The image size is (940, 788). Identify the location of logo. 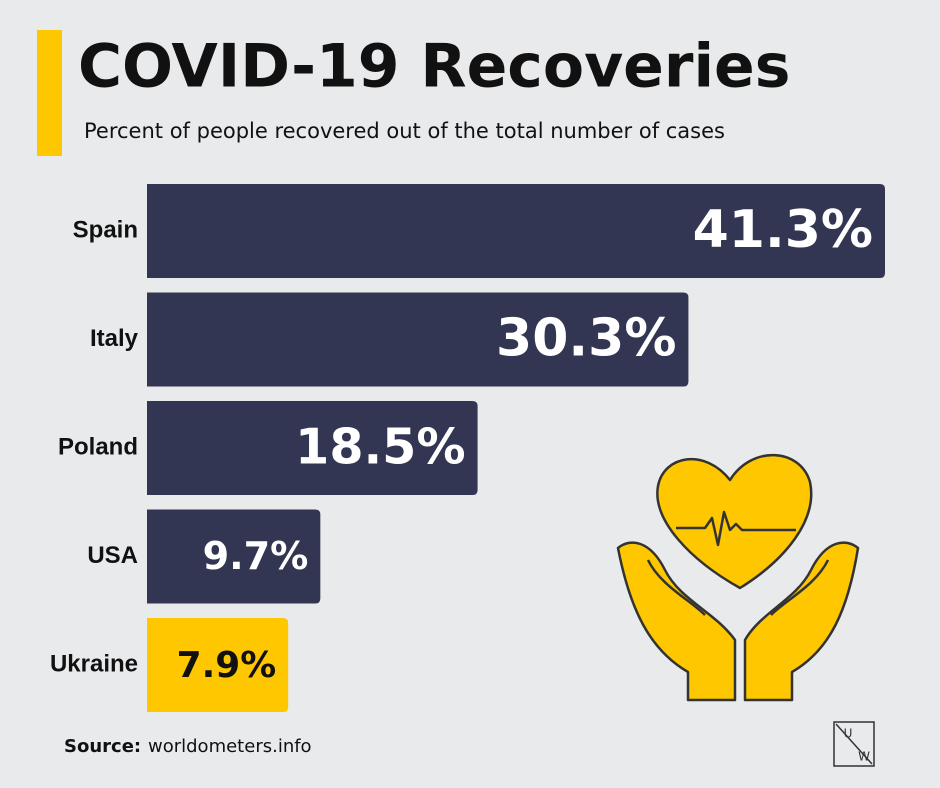
(854, 744).